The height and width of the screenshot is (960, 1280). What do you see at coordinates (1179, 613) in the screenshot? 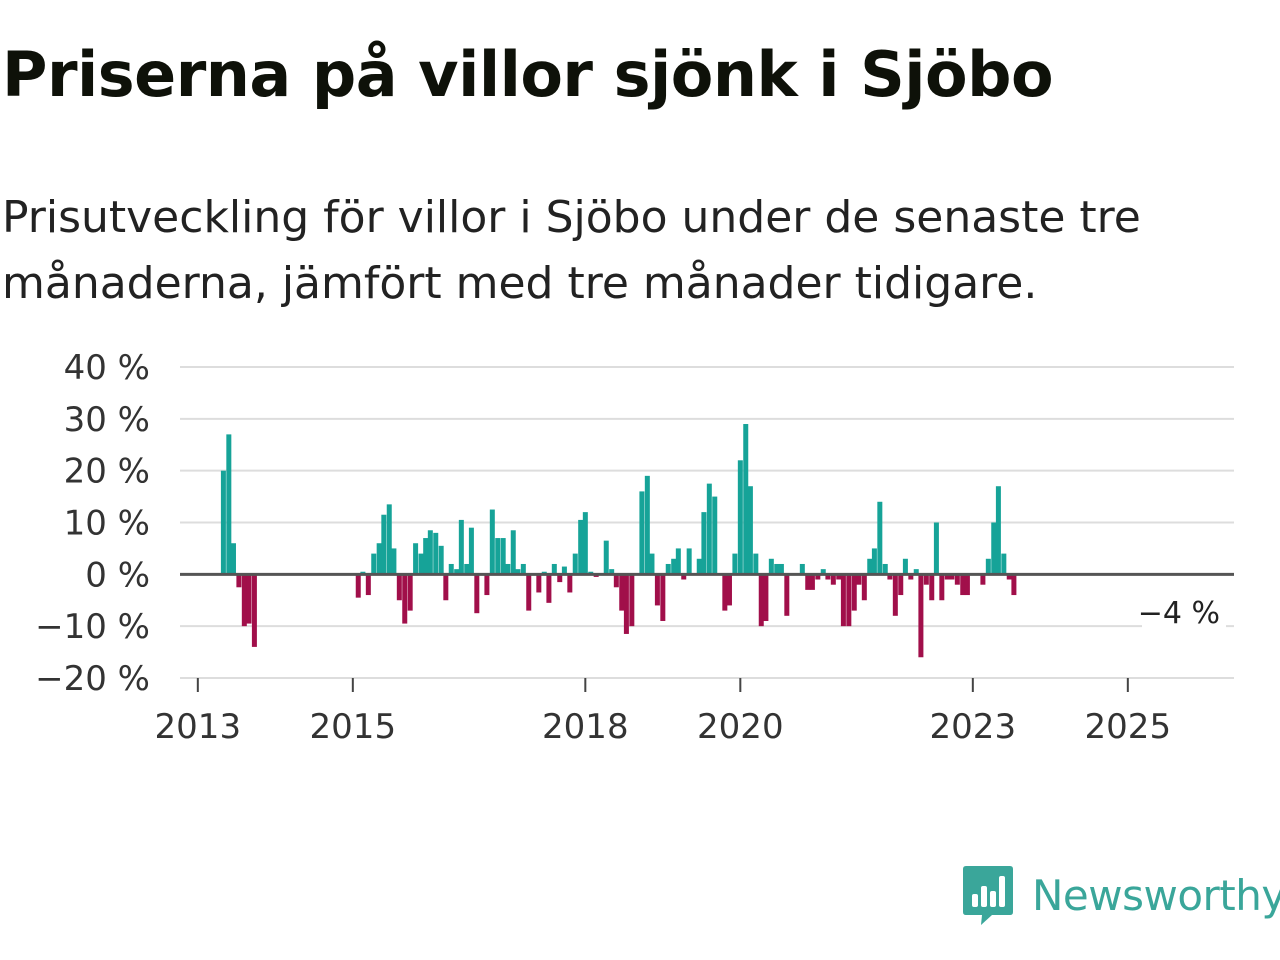
I see `last-value-label: −4 %` at bounding box center [1179, 613].